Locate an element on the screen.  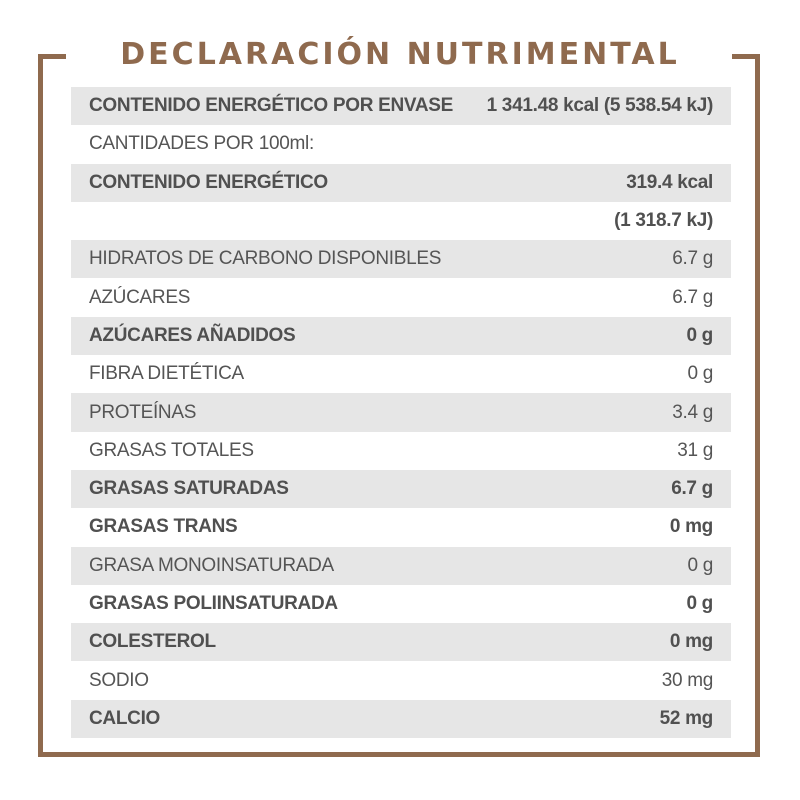
nutrient-label: CANTIDADES POR 100ml: is located at coordinates (201, 144).